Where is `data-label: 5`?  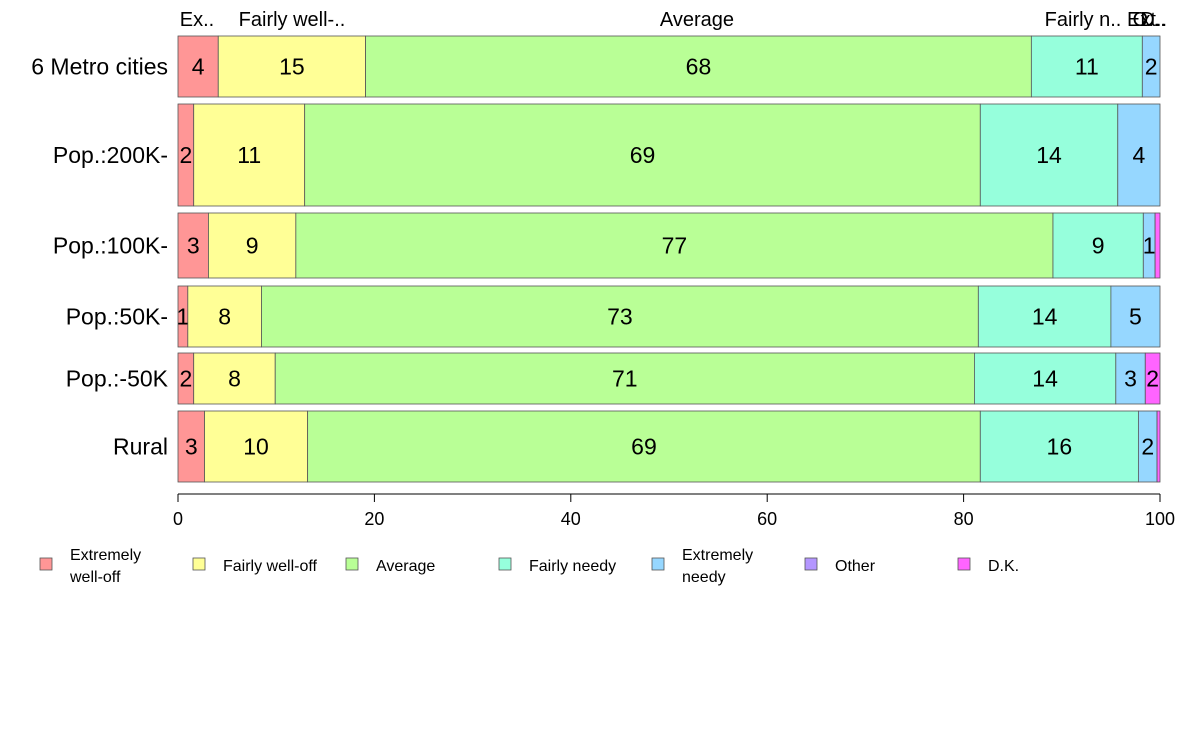
data-label: 5 is located at coordinates (1135, 317).